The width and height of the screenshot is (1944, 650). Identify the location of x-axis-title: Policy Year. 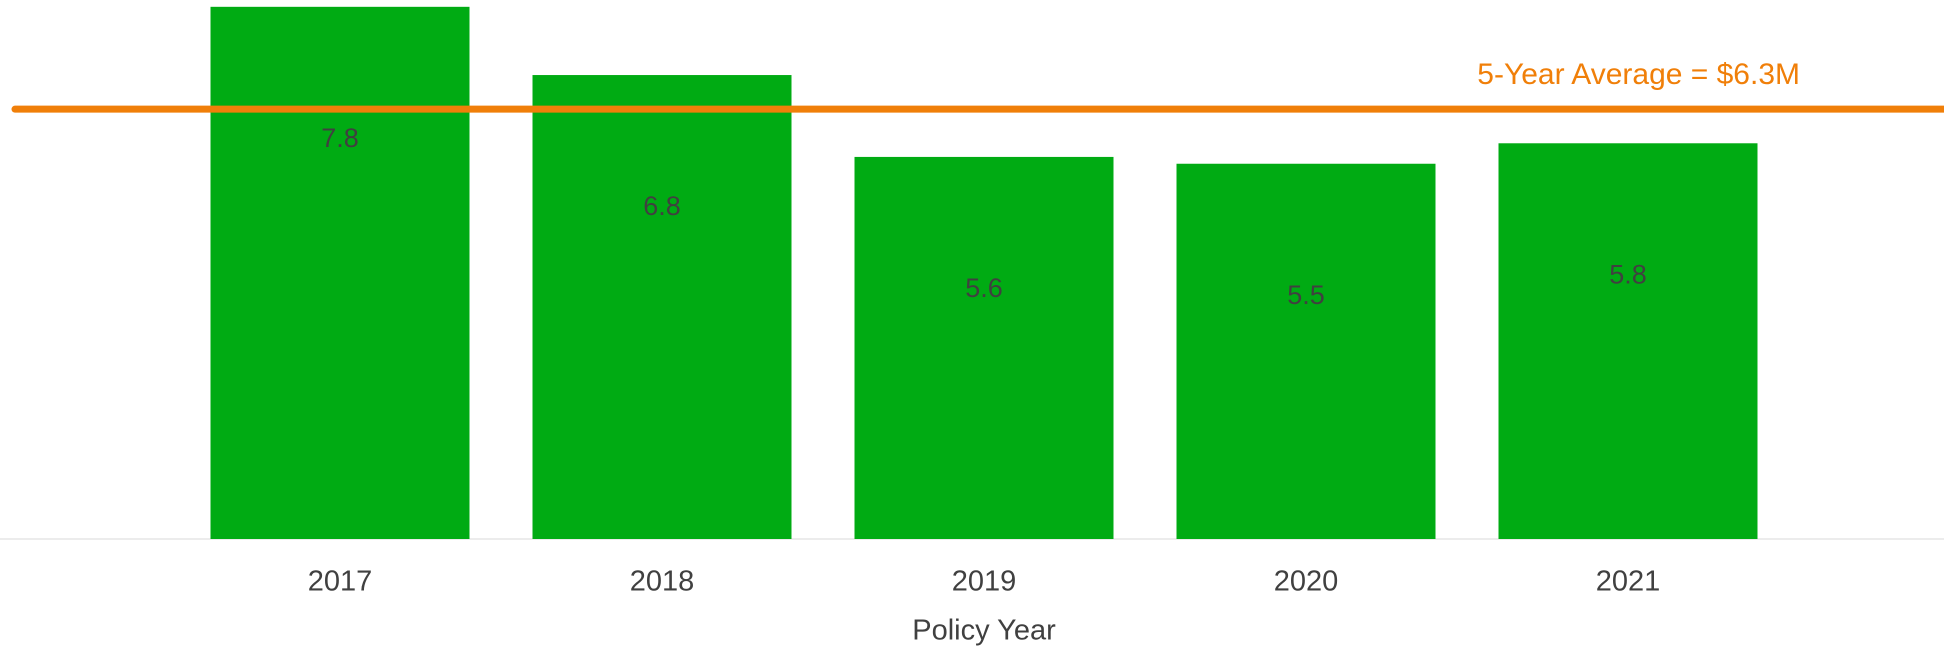
(984, 631).